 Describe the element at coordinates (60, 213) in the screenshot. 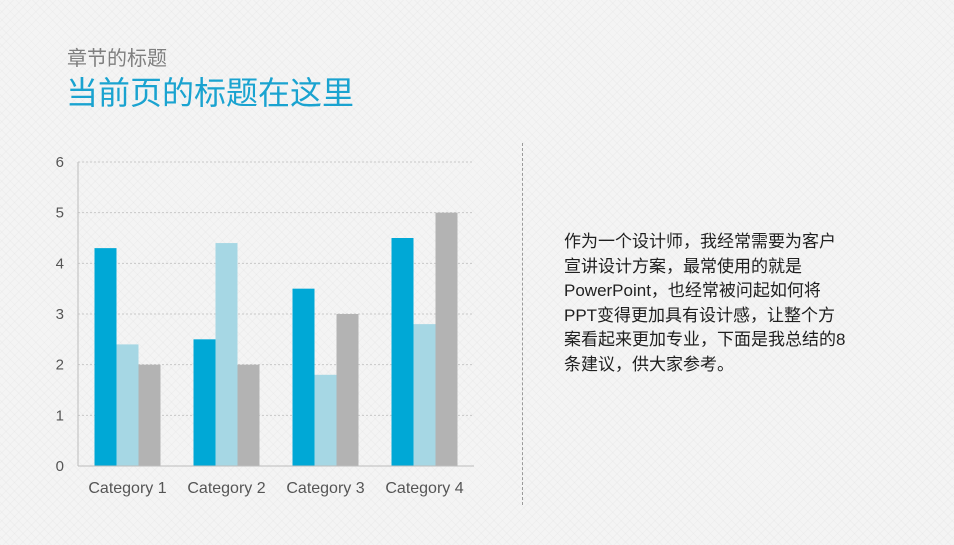

I see `y-tick-label: 5` at that location.